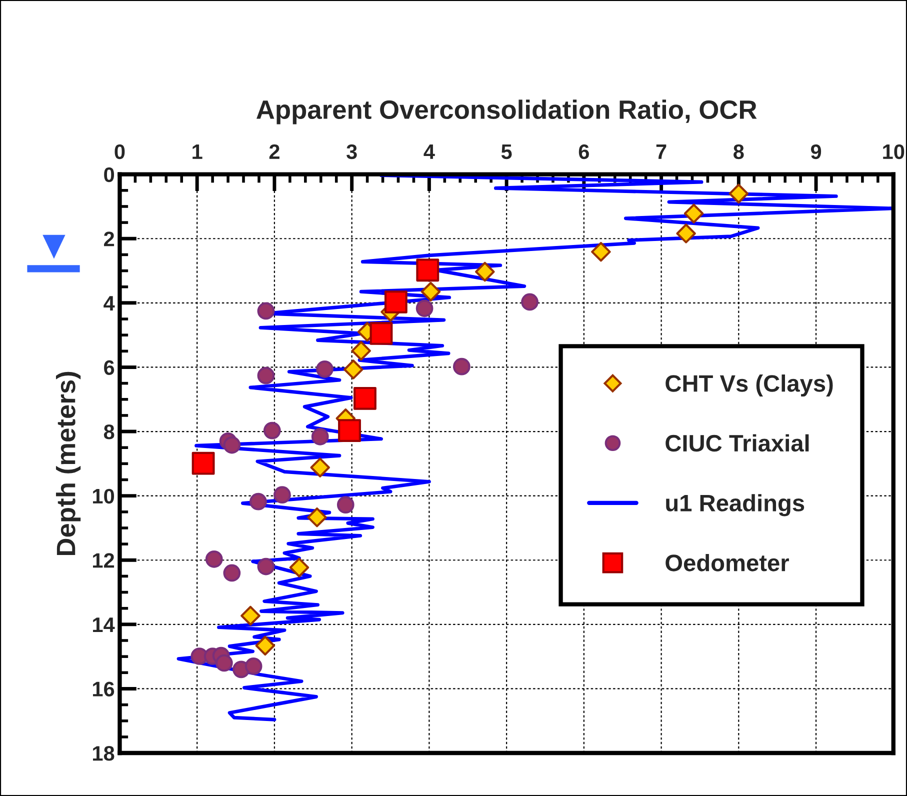  I want to click on y-tick-label: 18, so click(103, 753).